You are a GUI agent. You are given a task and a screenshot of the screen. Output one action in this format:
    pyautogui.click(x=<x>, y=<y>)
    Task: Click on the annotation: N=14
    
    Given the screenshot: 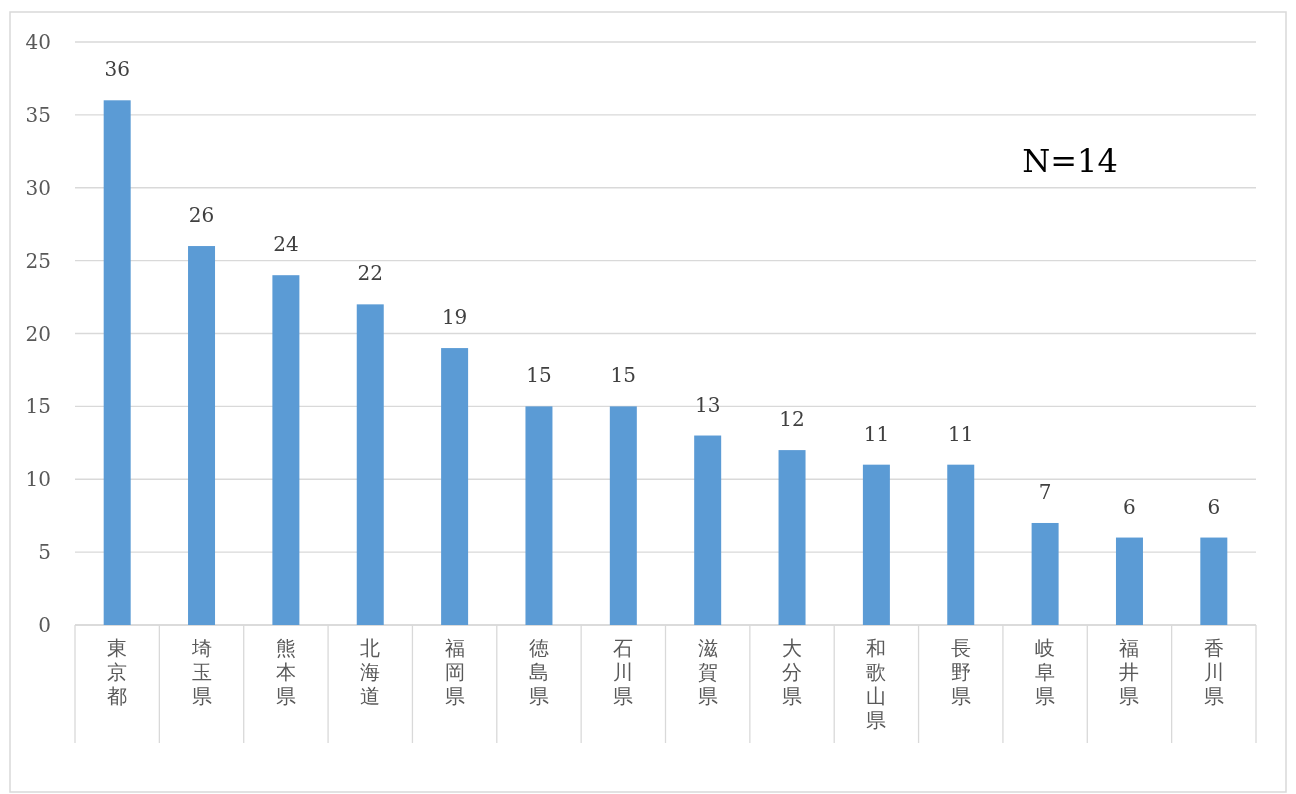 What is the action you would take?
    pyautogui.click(x=1070, y=161)
    